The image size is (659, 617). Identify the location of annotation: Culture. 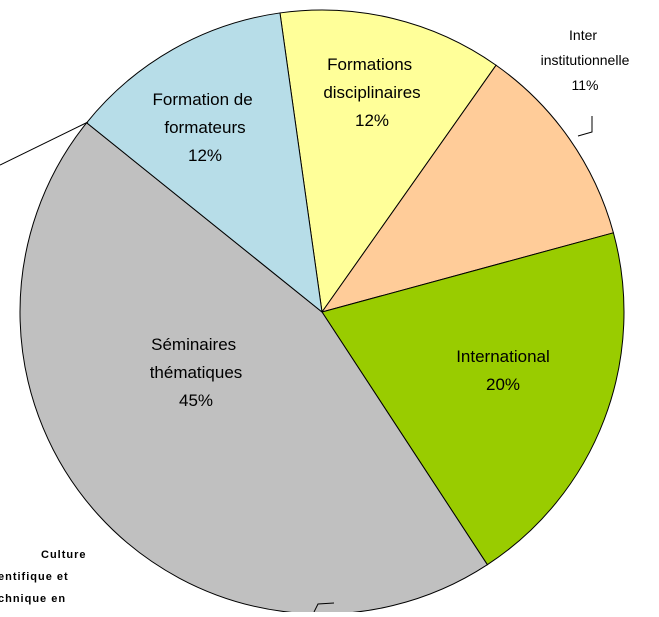
(64, 555).